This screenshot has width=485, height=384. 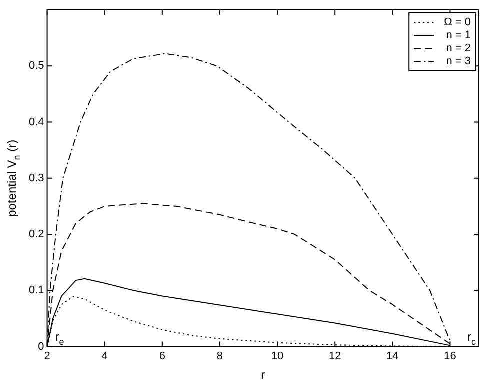 What do you see at coordinates (335, 356) in the screenshot?
I see `x-tick-label: 12` at bounding box center [335, 356].